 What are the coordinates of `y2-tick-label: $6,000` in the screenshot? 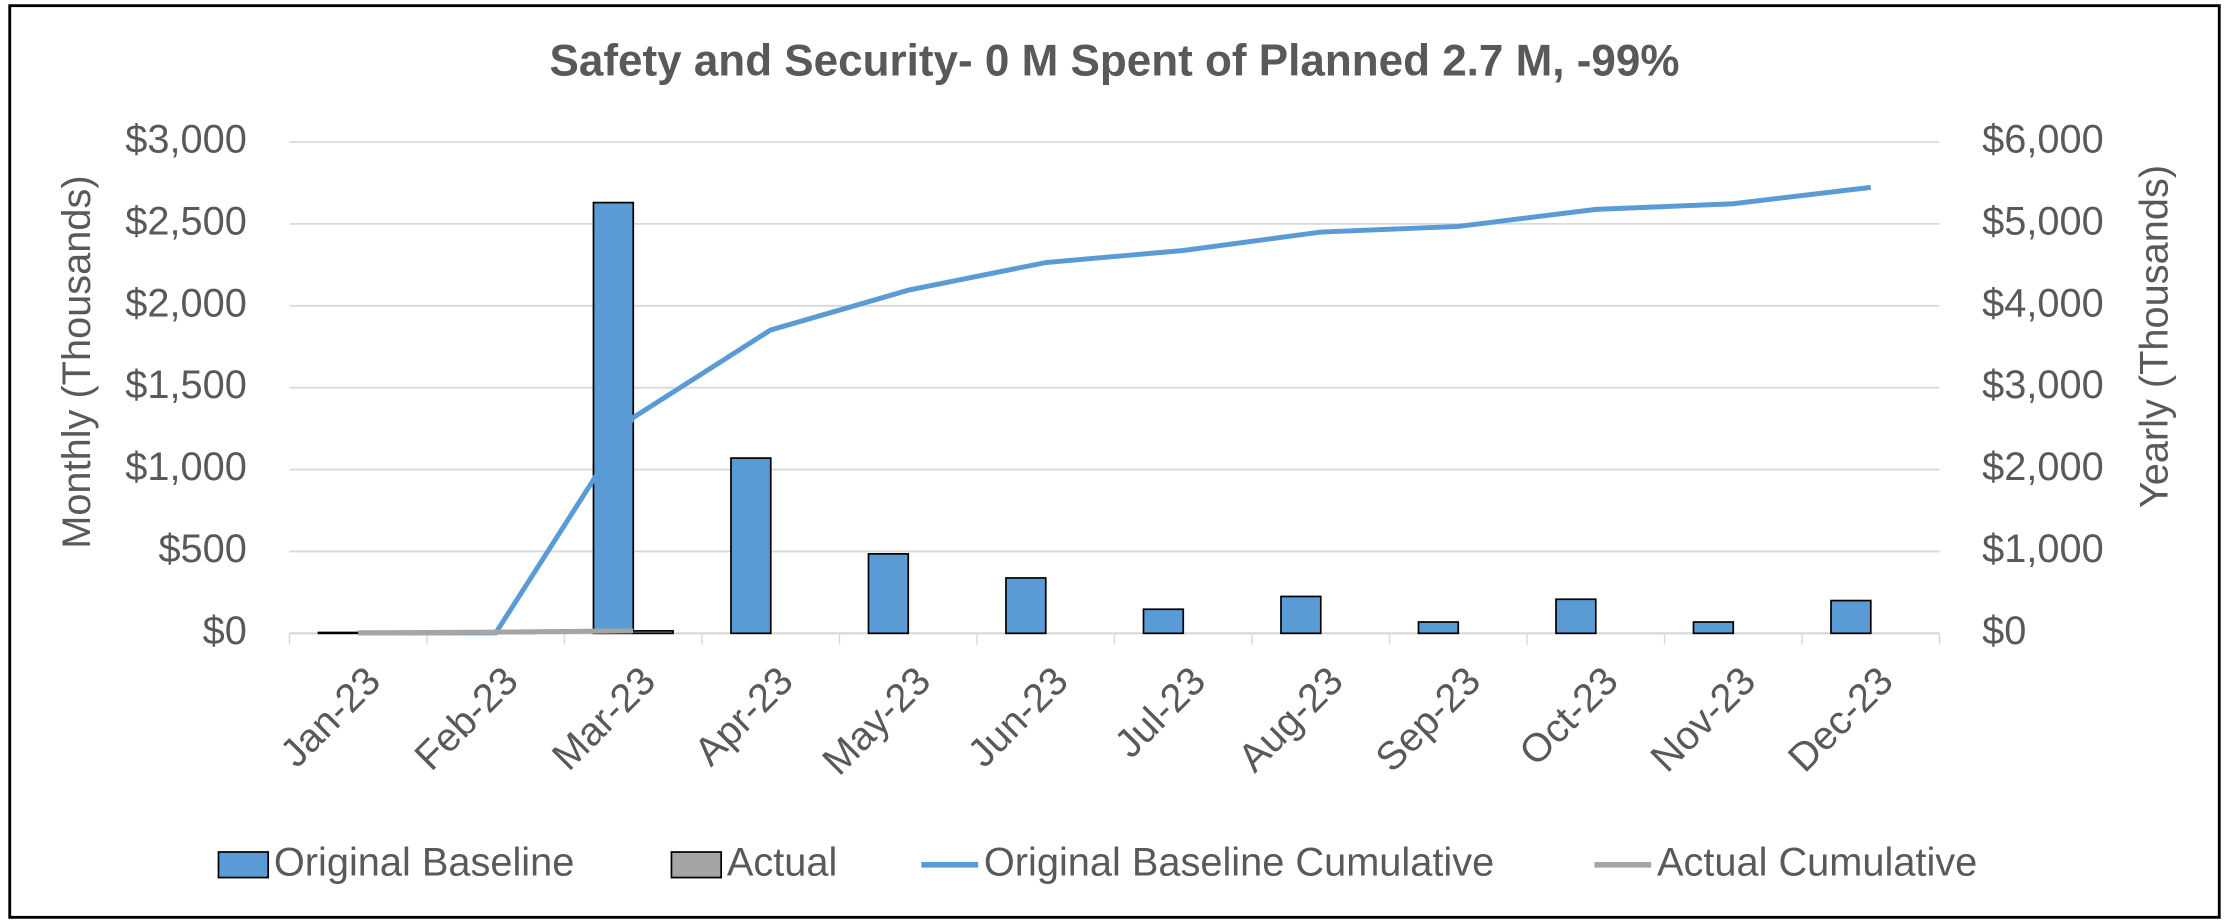 It's located at (2043, 140).